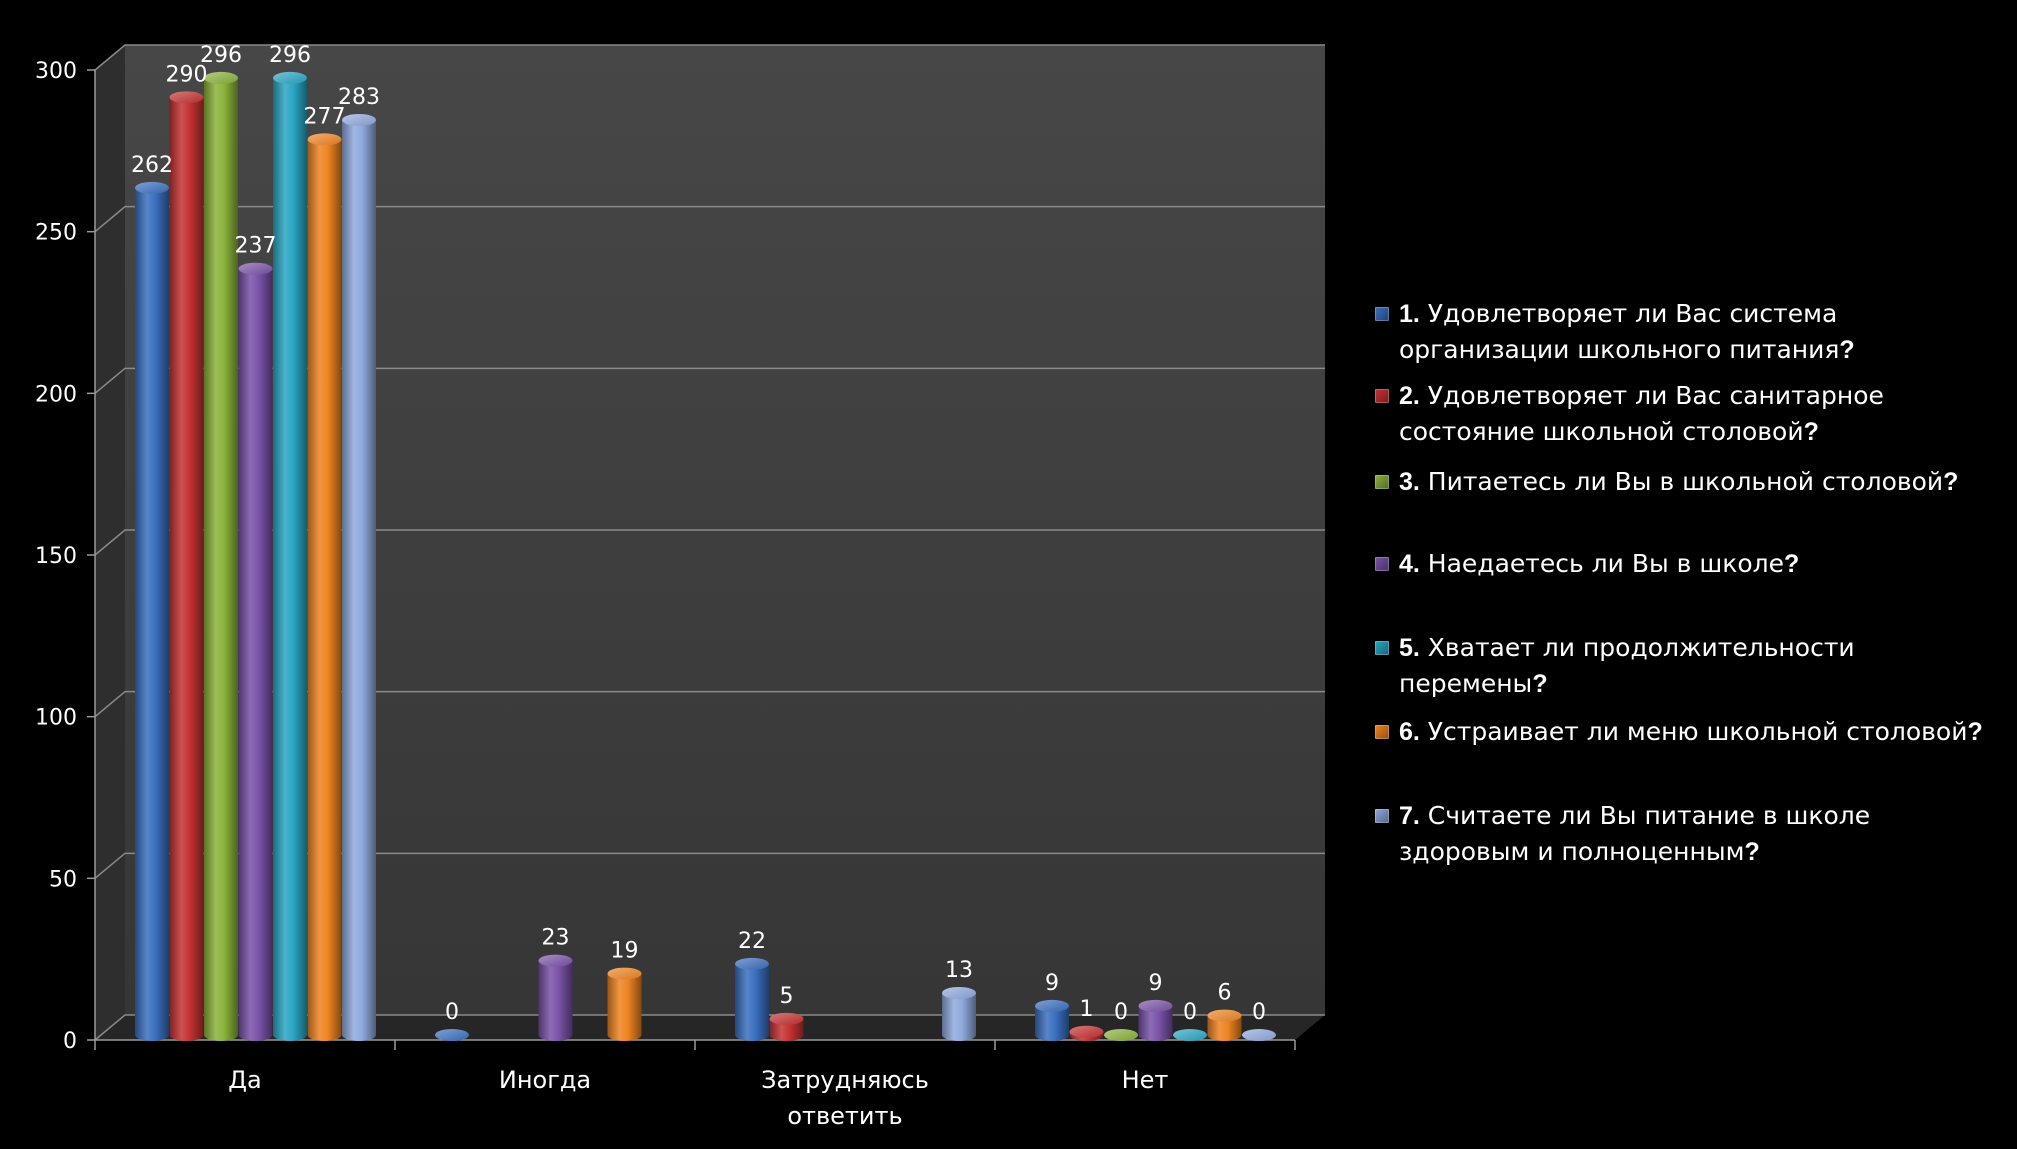 Image resolution: width=2017 pixels, height=1149 pixels. What do you see at coordinates (56, 394) in the screenshot?
I see `y-tick-label: 200` at bounding box center [56, 394].